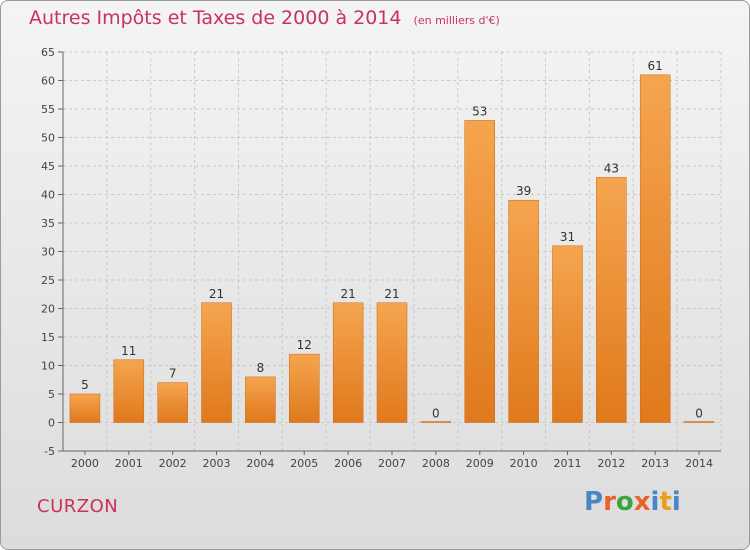 The width and height of the screenshot is (750, 550). Describe the element at coordinates (48, 337) in the screenshot. I see `y-tick-label: 15` at that location.